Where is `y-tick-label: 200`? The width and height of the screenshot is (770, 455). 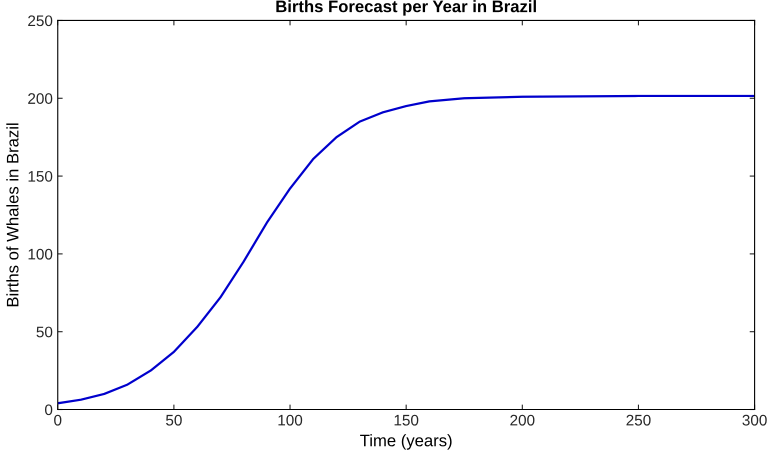
y-tick-label: 200 is located at coordinates (40, 98).